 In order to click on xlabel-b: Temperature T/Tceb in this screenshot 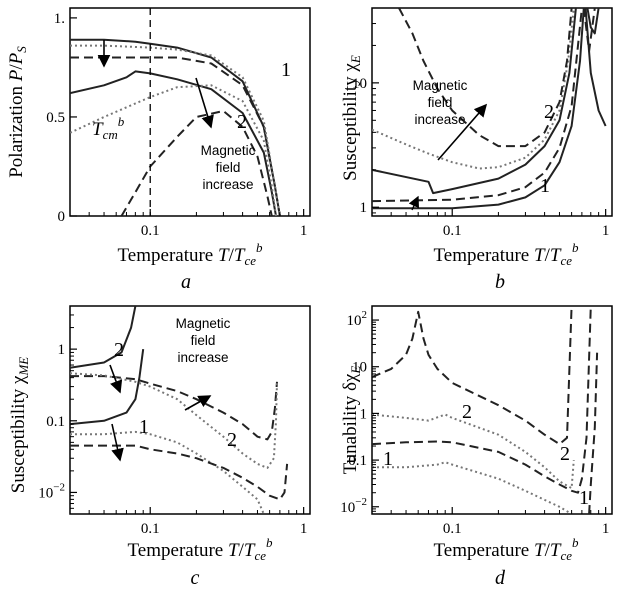, I will do `click(506, 254)`.